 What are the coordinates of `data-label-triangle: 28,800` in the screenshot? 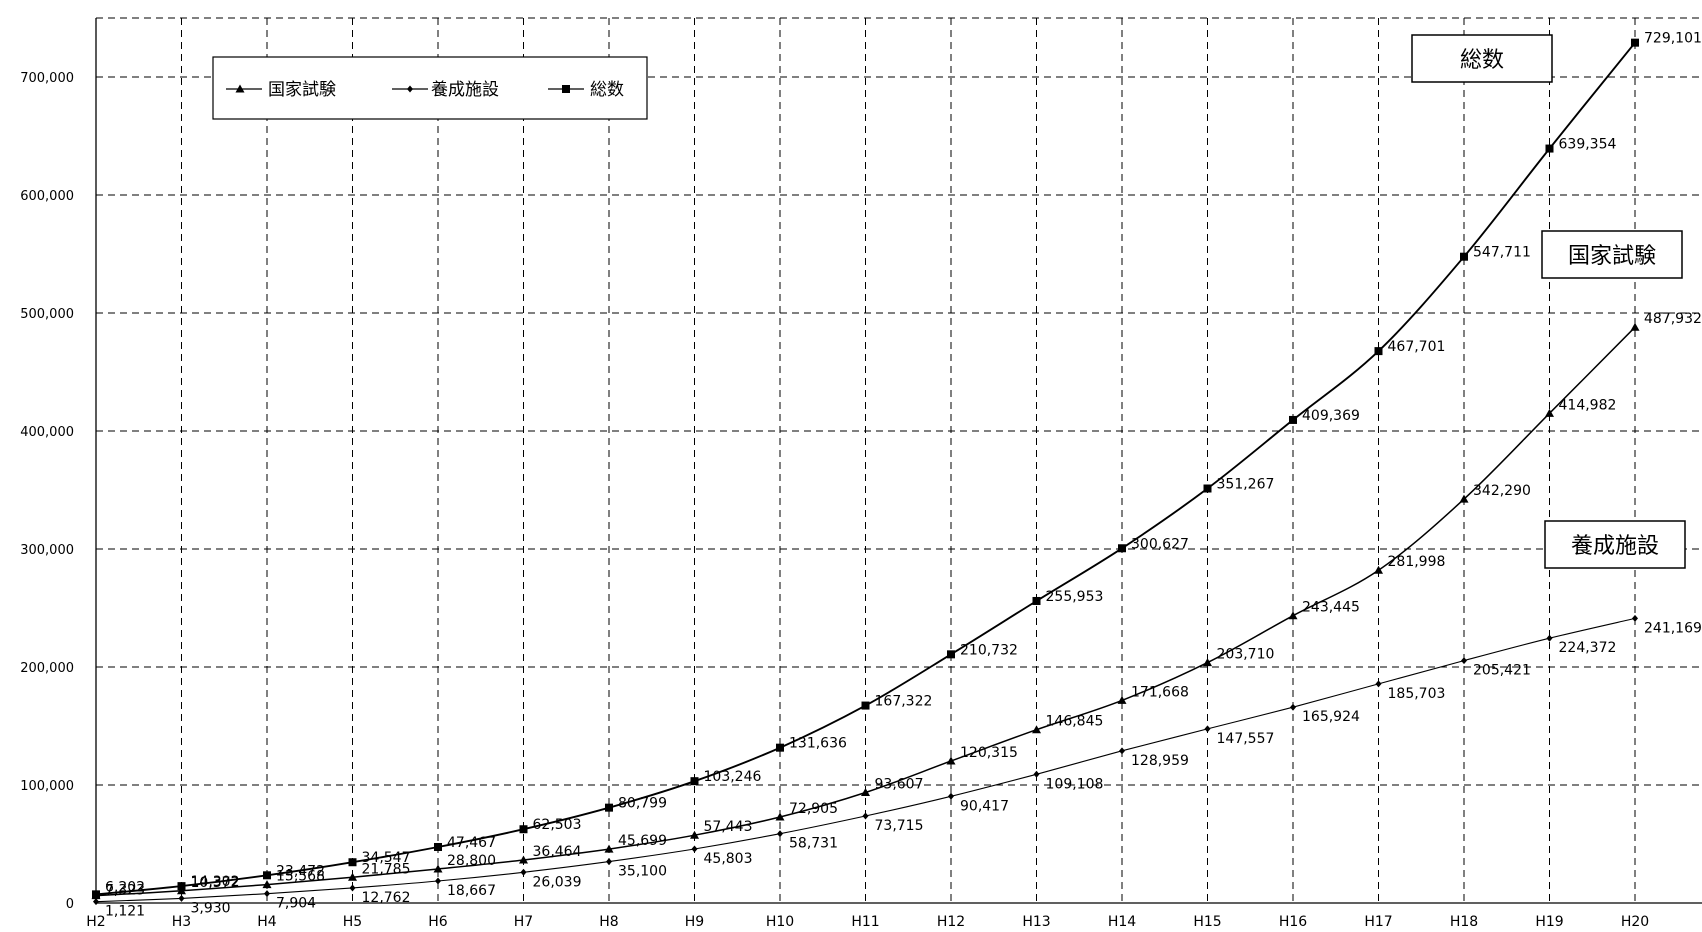 It's located at (471, 861).